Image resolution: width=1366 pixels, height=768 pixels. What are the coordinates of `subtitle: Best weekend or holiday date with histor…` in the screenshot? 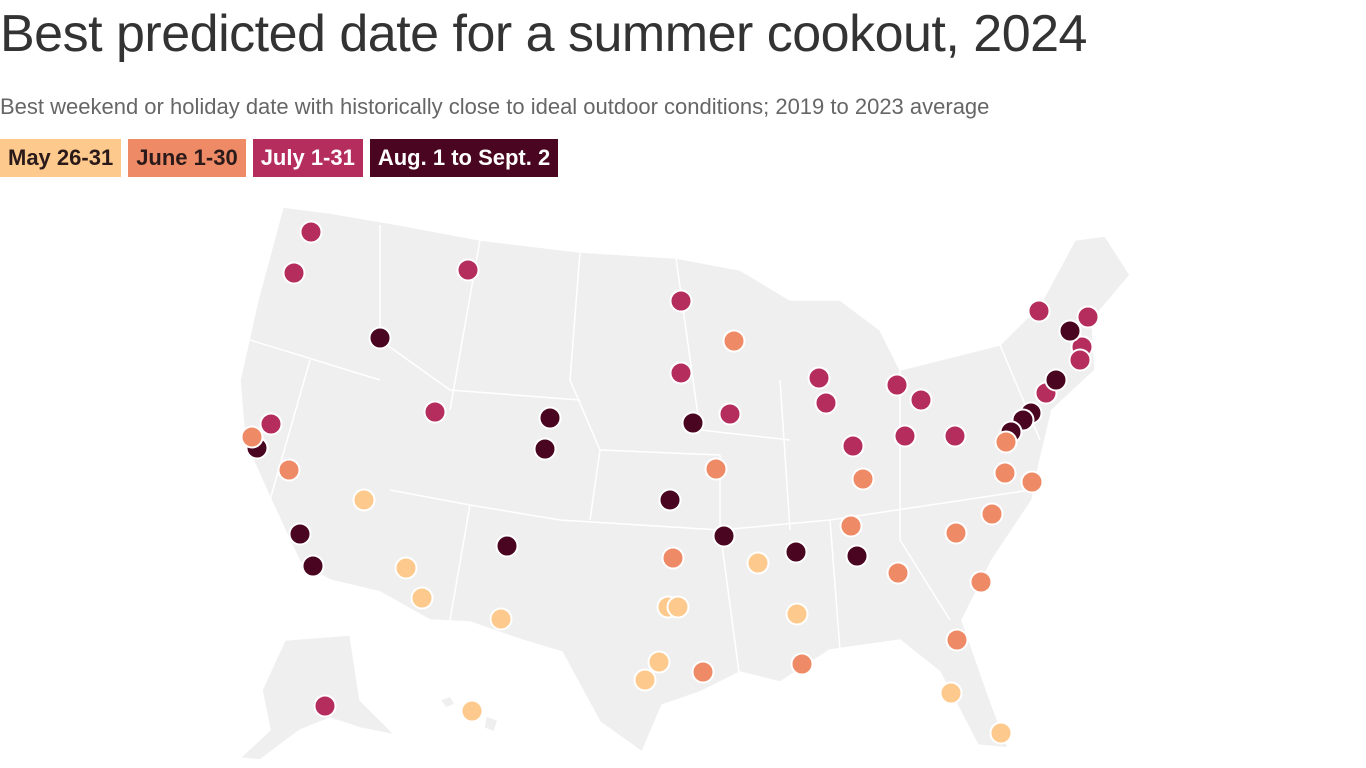 It's located at (495, 106).